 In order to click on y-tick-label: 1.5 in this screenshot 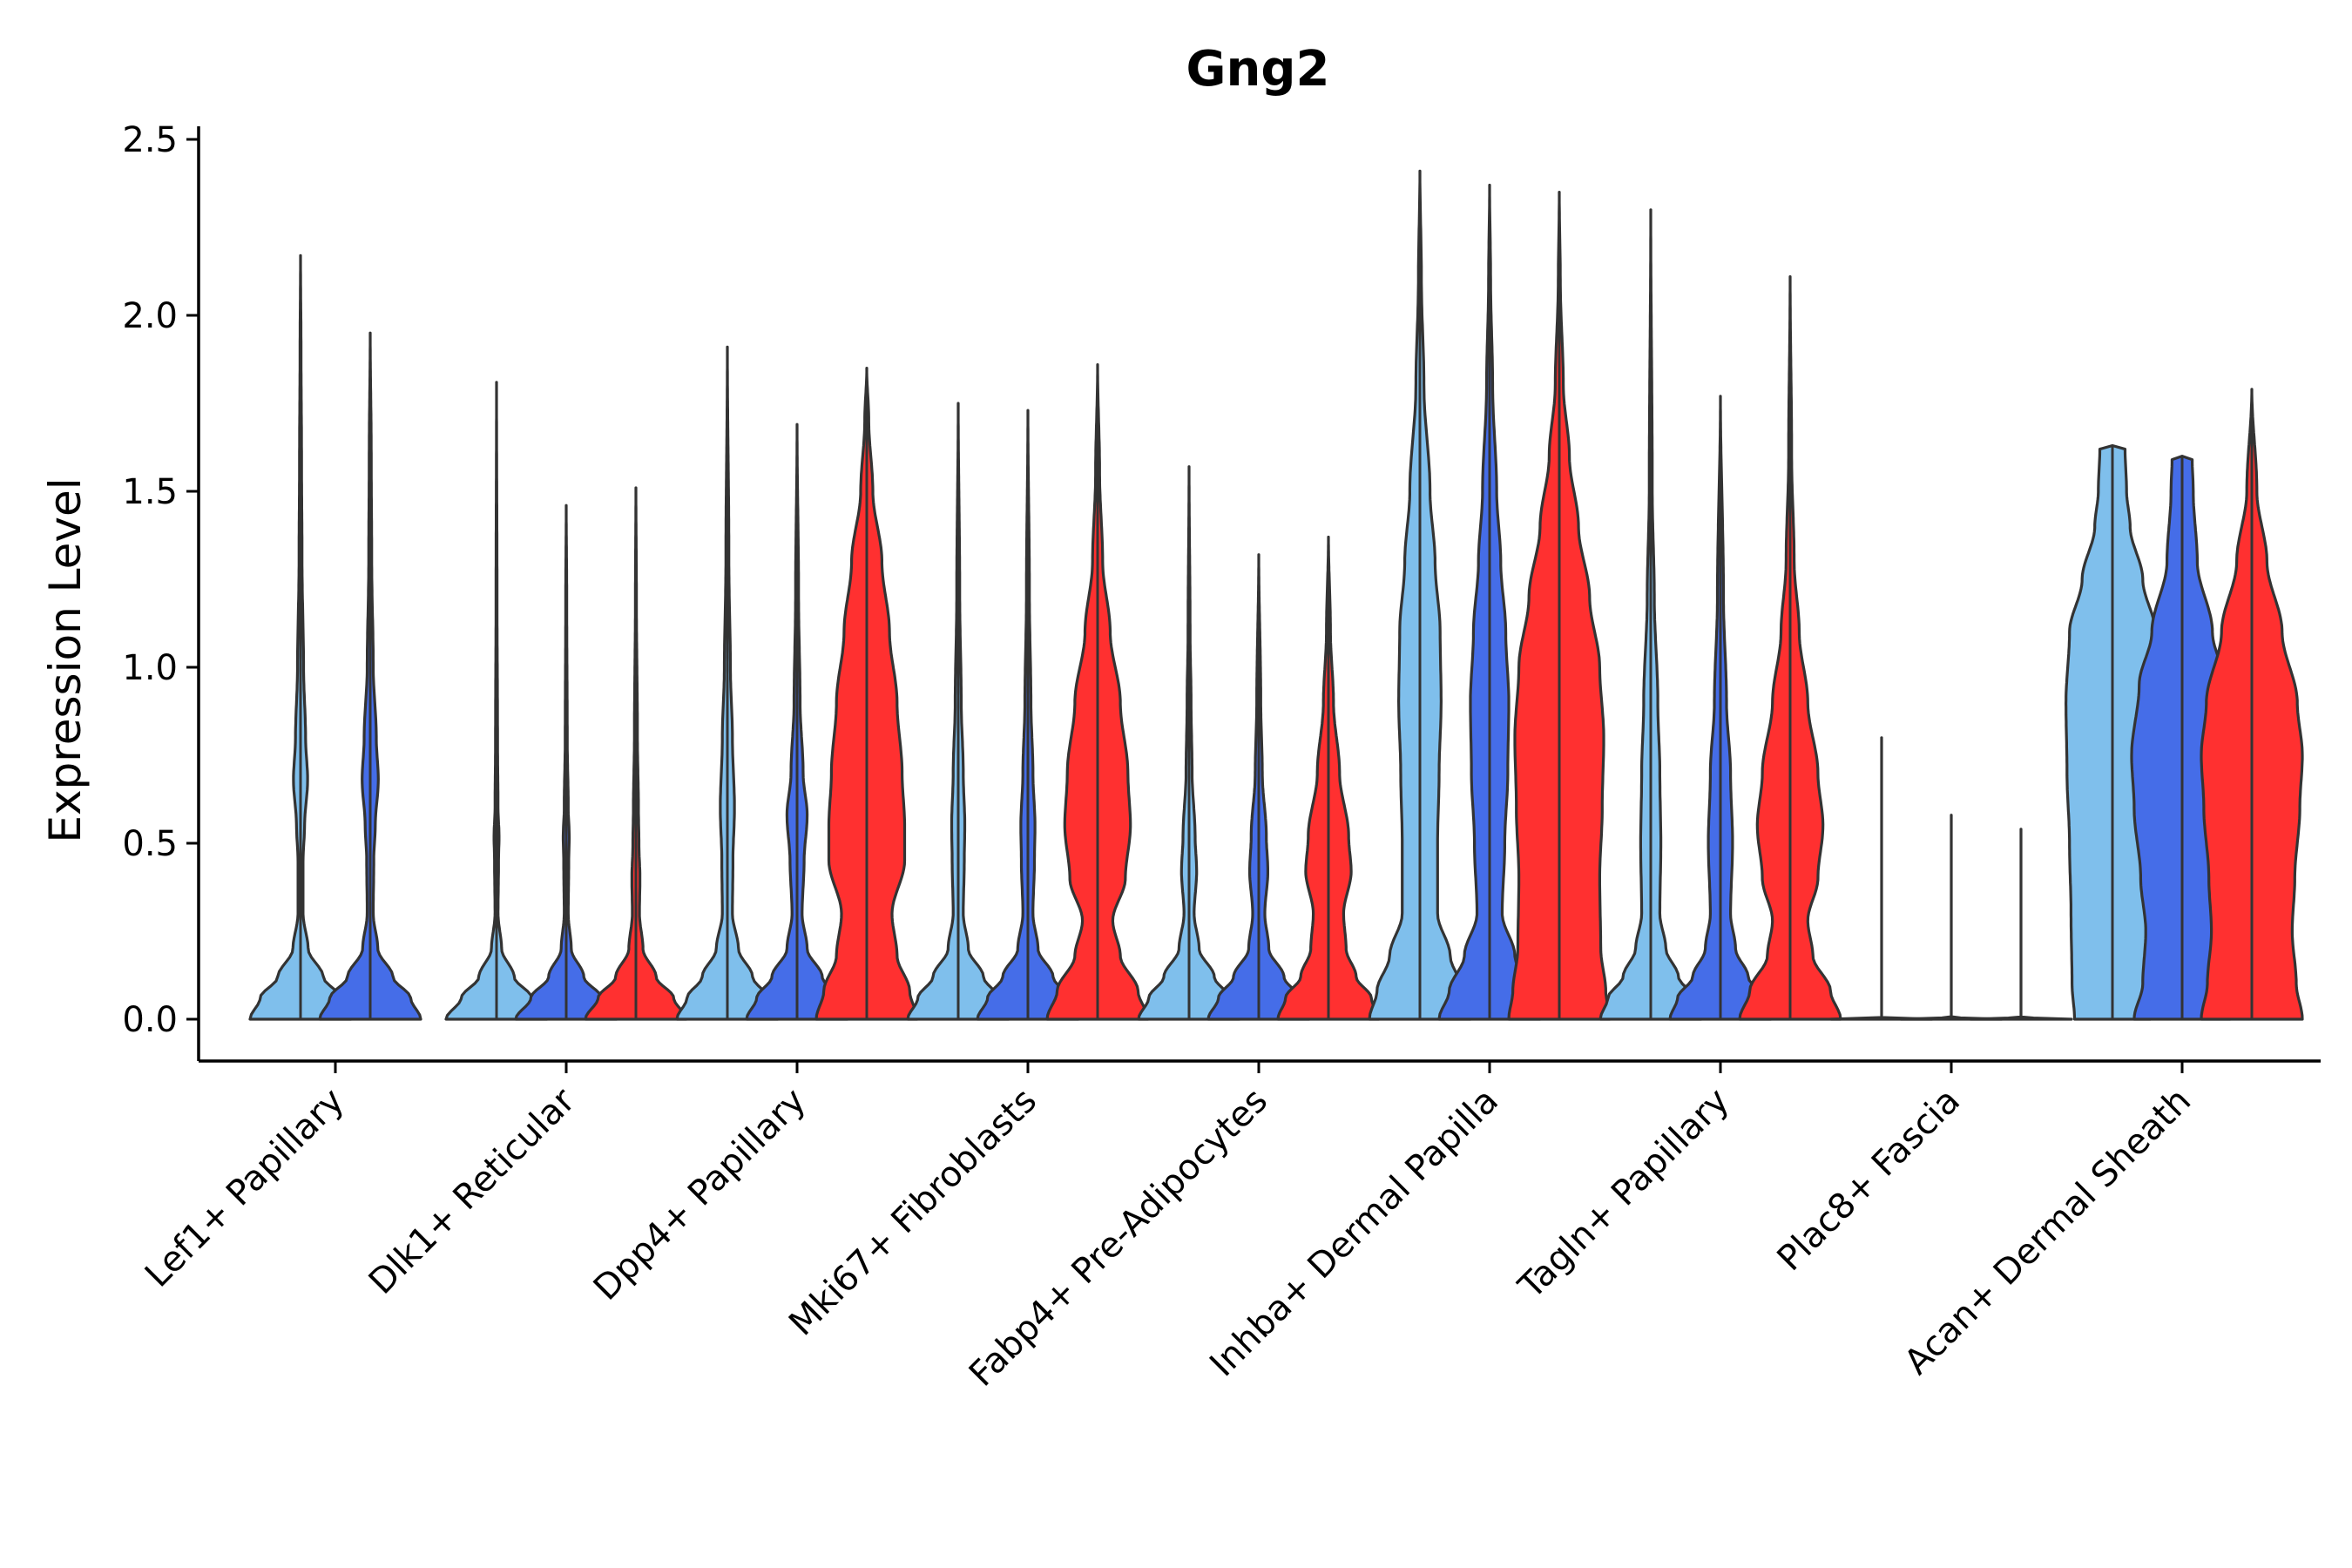, I will do `click(150, 492)`.